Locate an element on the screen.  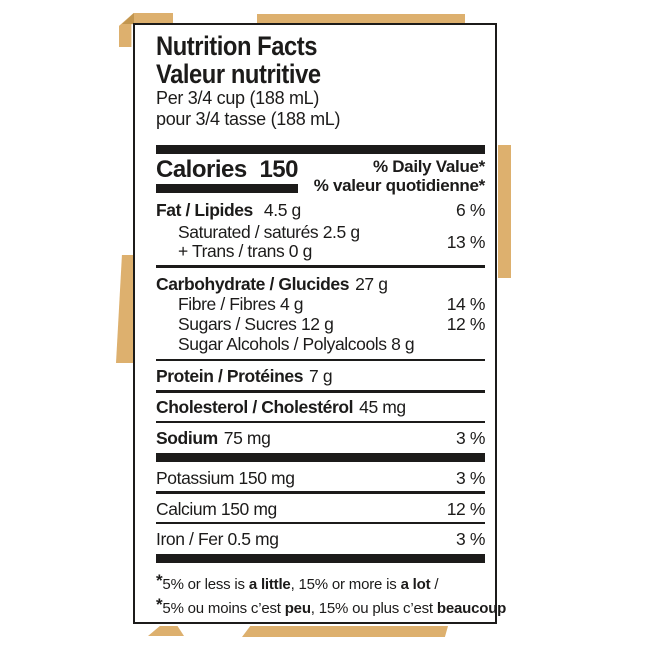
package-left-stripe is located at coordinates (125, 309).